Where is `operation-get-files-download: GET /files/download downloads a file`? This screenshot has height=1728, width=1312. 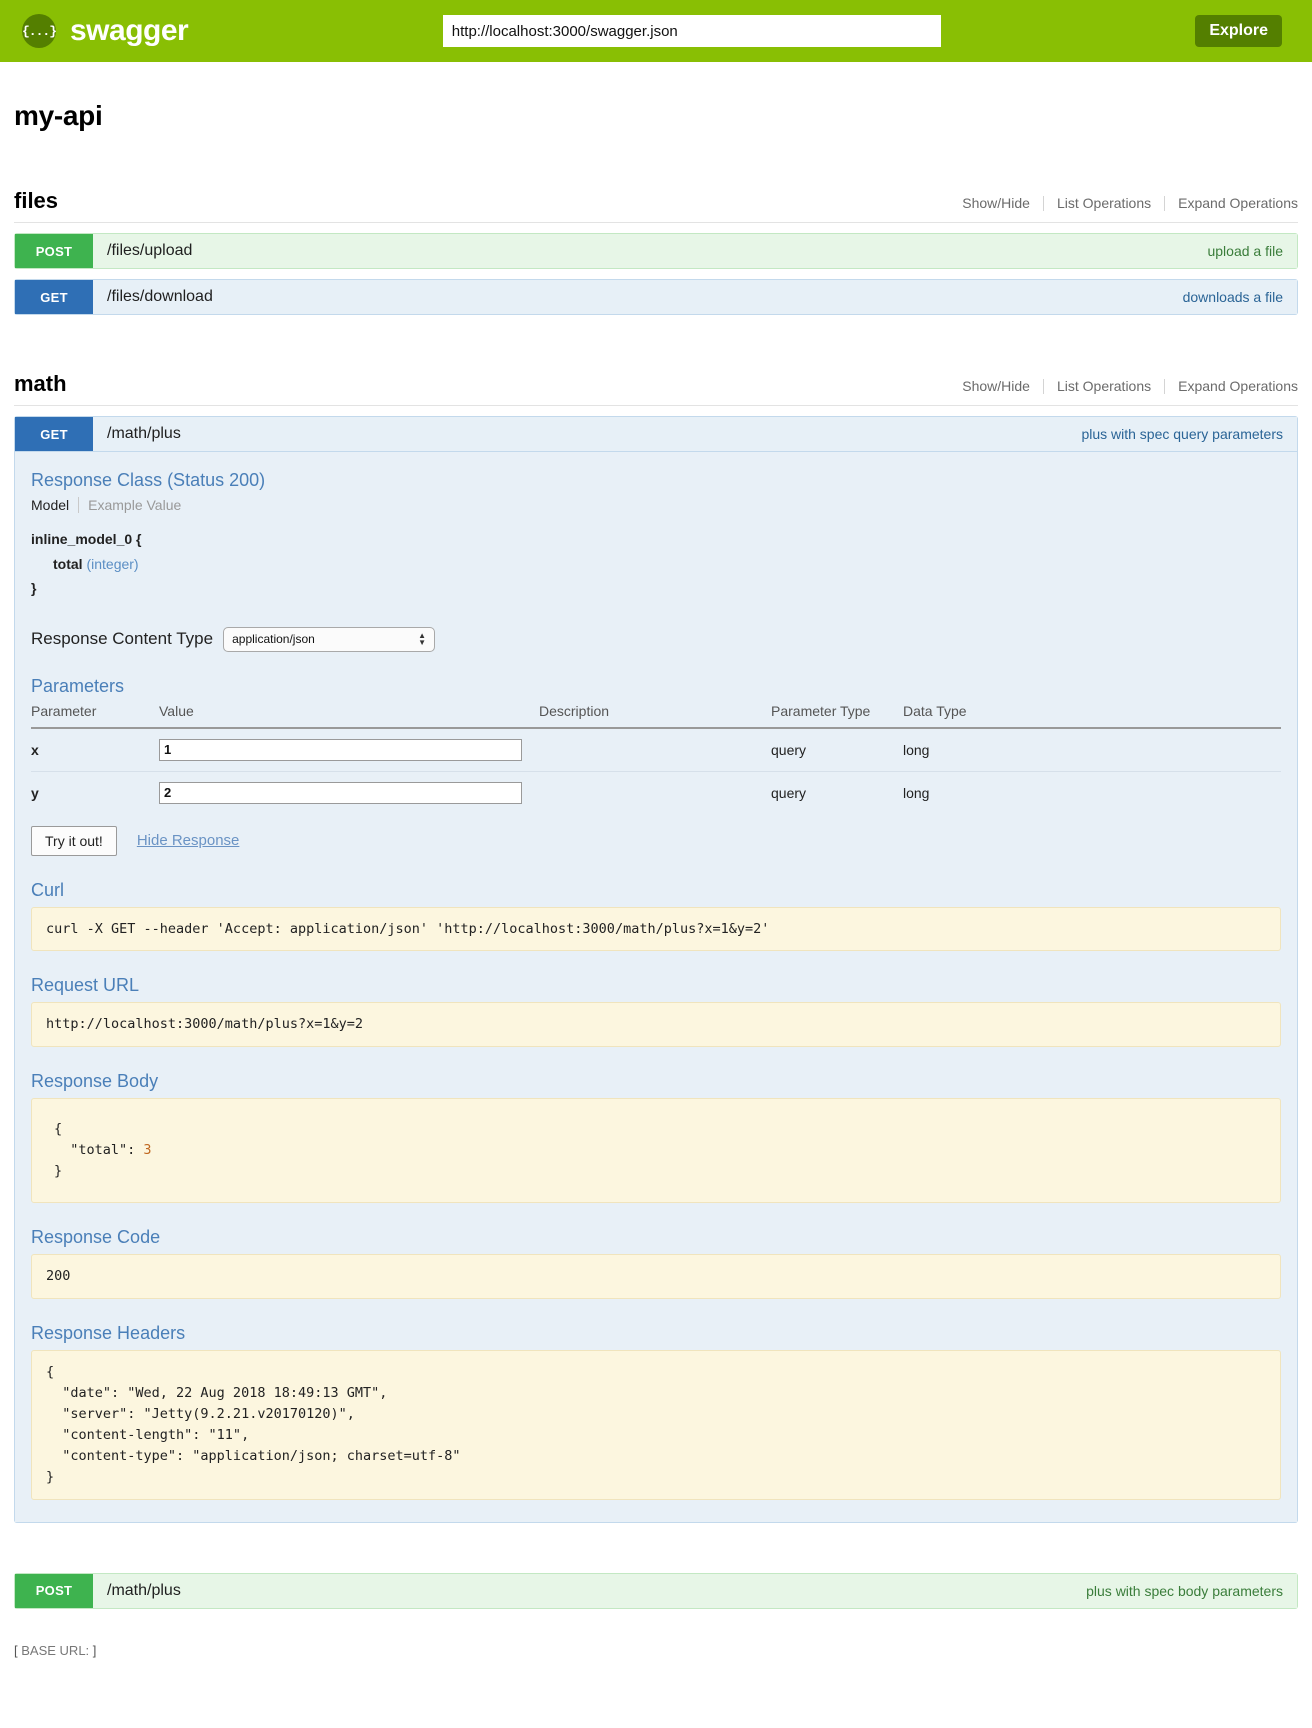 operation-get-files-download: GET /files/download downloads a file is located at coordinates (656, 297).